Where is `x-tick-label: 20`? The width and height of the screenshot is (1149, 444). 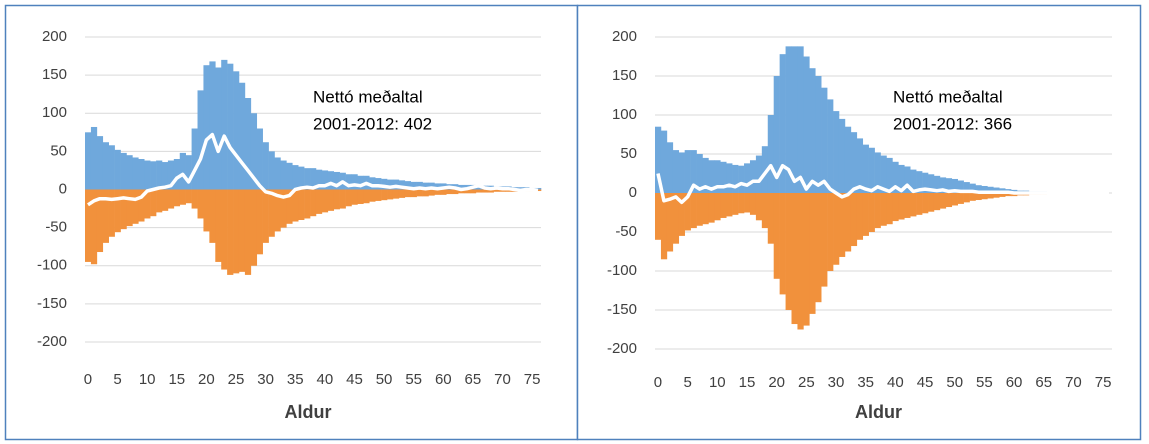 x-tick-label: 20 is located at coordinates (776, 382).